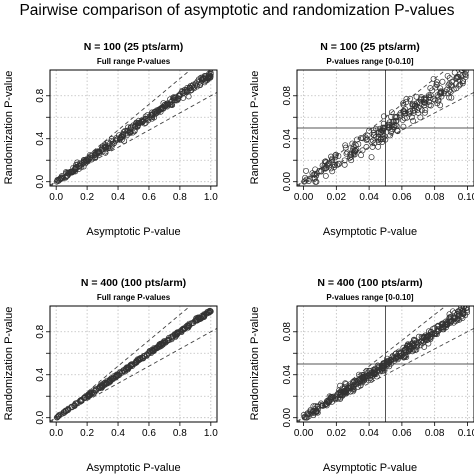 The width and height of the screenshot is (474, 475). What do you see at coordinates (134, 297) in the screenshot?
I see `panel-subtitle: Full range P-values` at bounding box center [134, 297].